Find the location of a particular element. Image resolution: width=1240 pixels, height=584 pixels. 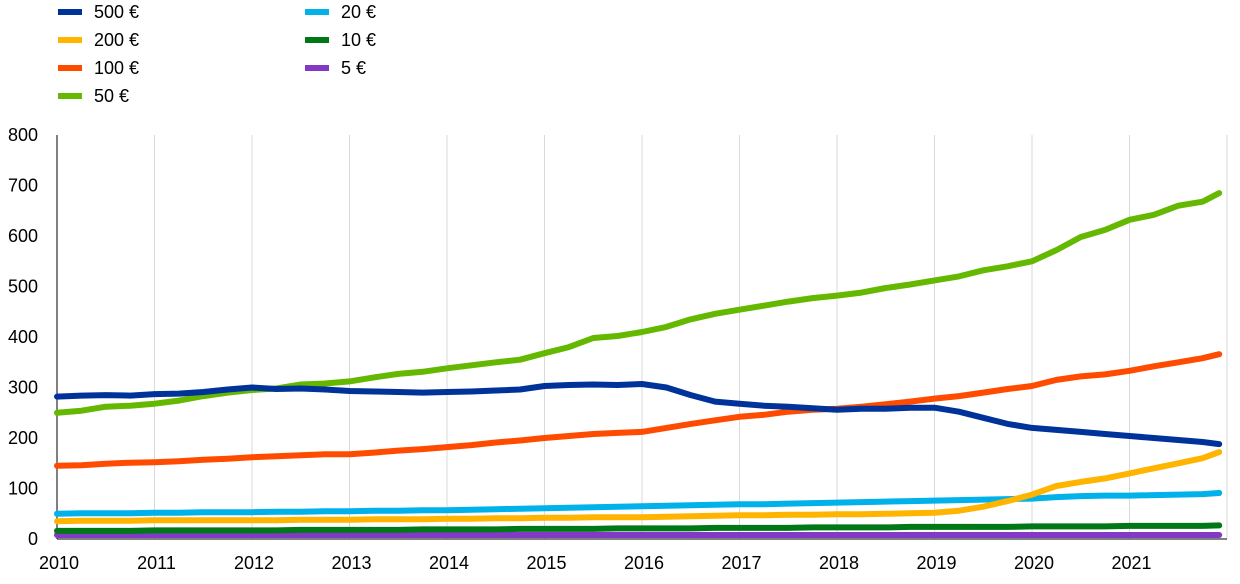

x-tick-label: 2020 is located at coordinates (1034, 563).